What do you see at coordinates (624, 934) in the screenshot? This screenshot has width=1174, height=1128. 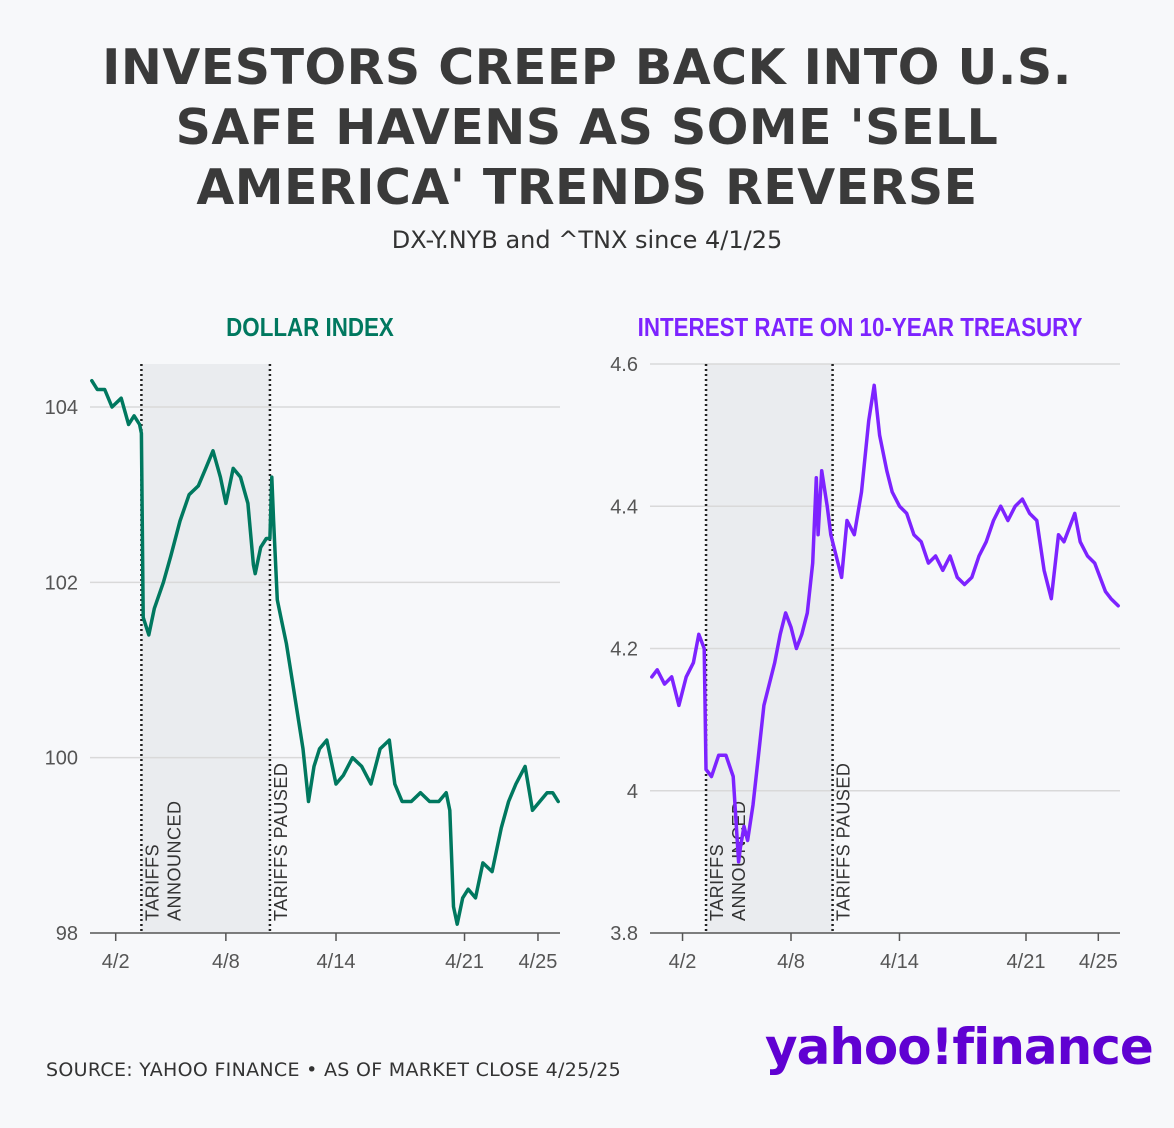 I see `treasury-ytick-label: 3.8` at bounding box center [624, 934].